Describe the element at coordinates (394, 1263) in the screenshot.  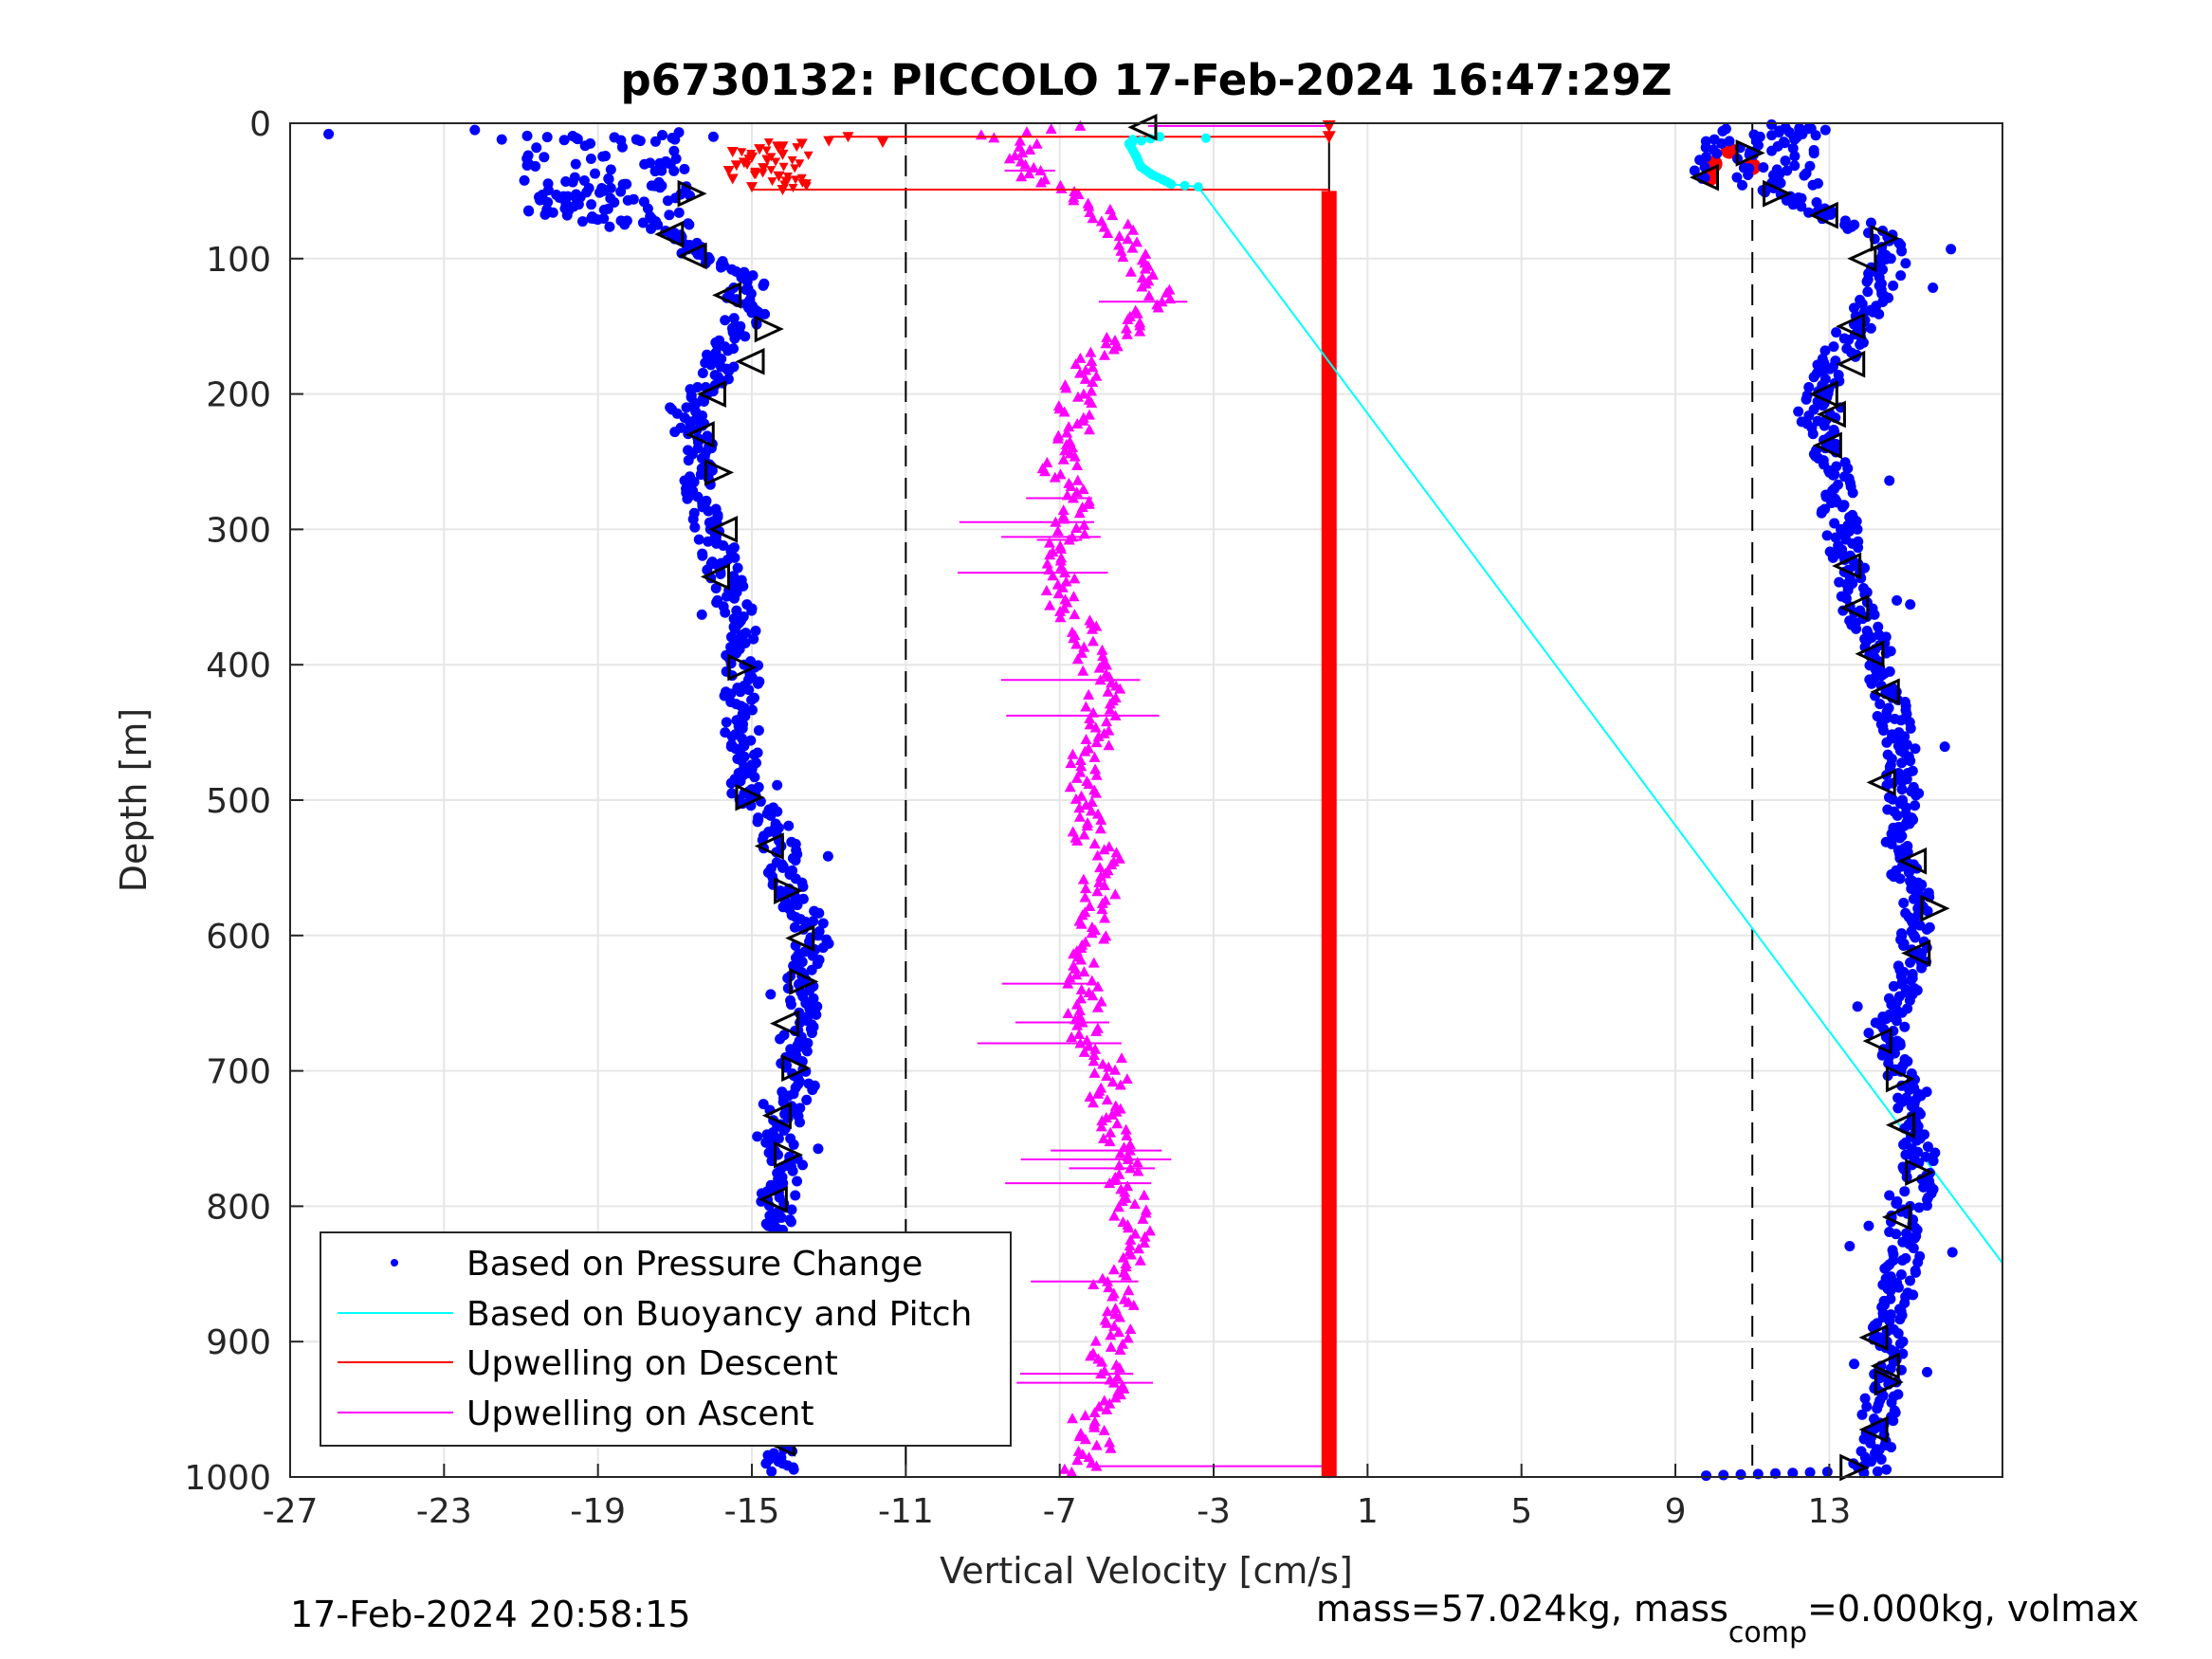
I see `legend-swatch-pressure` at that location.